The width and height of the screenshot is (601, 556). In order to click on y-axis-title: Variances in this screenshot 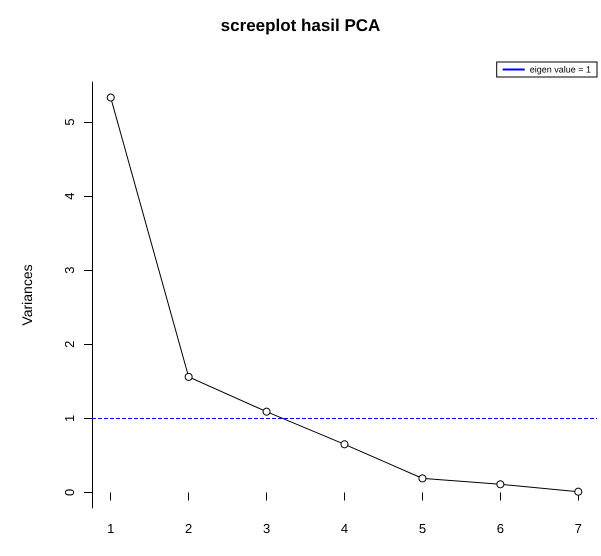, I will do `click(27, 295)`.